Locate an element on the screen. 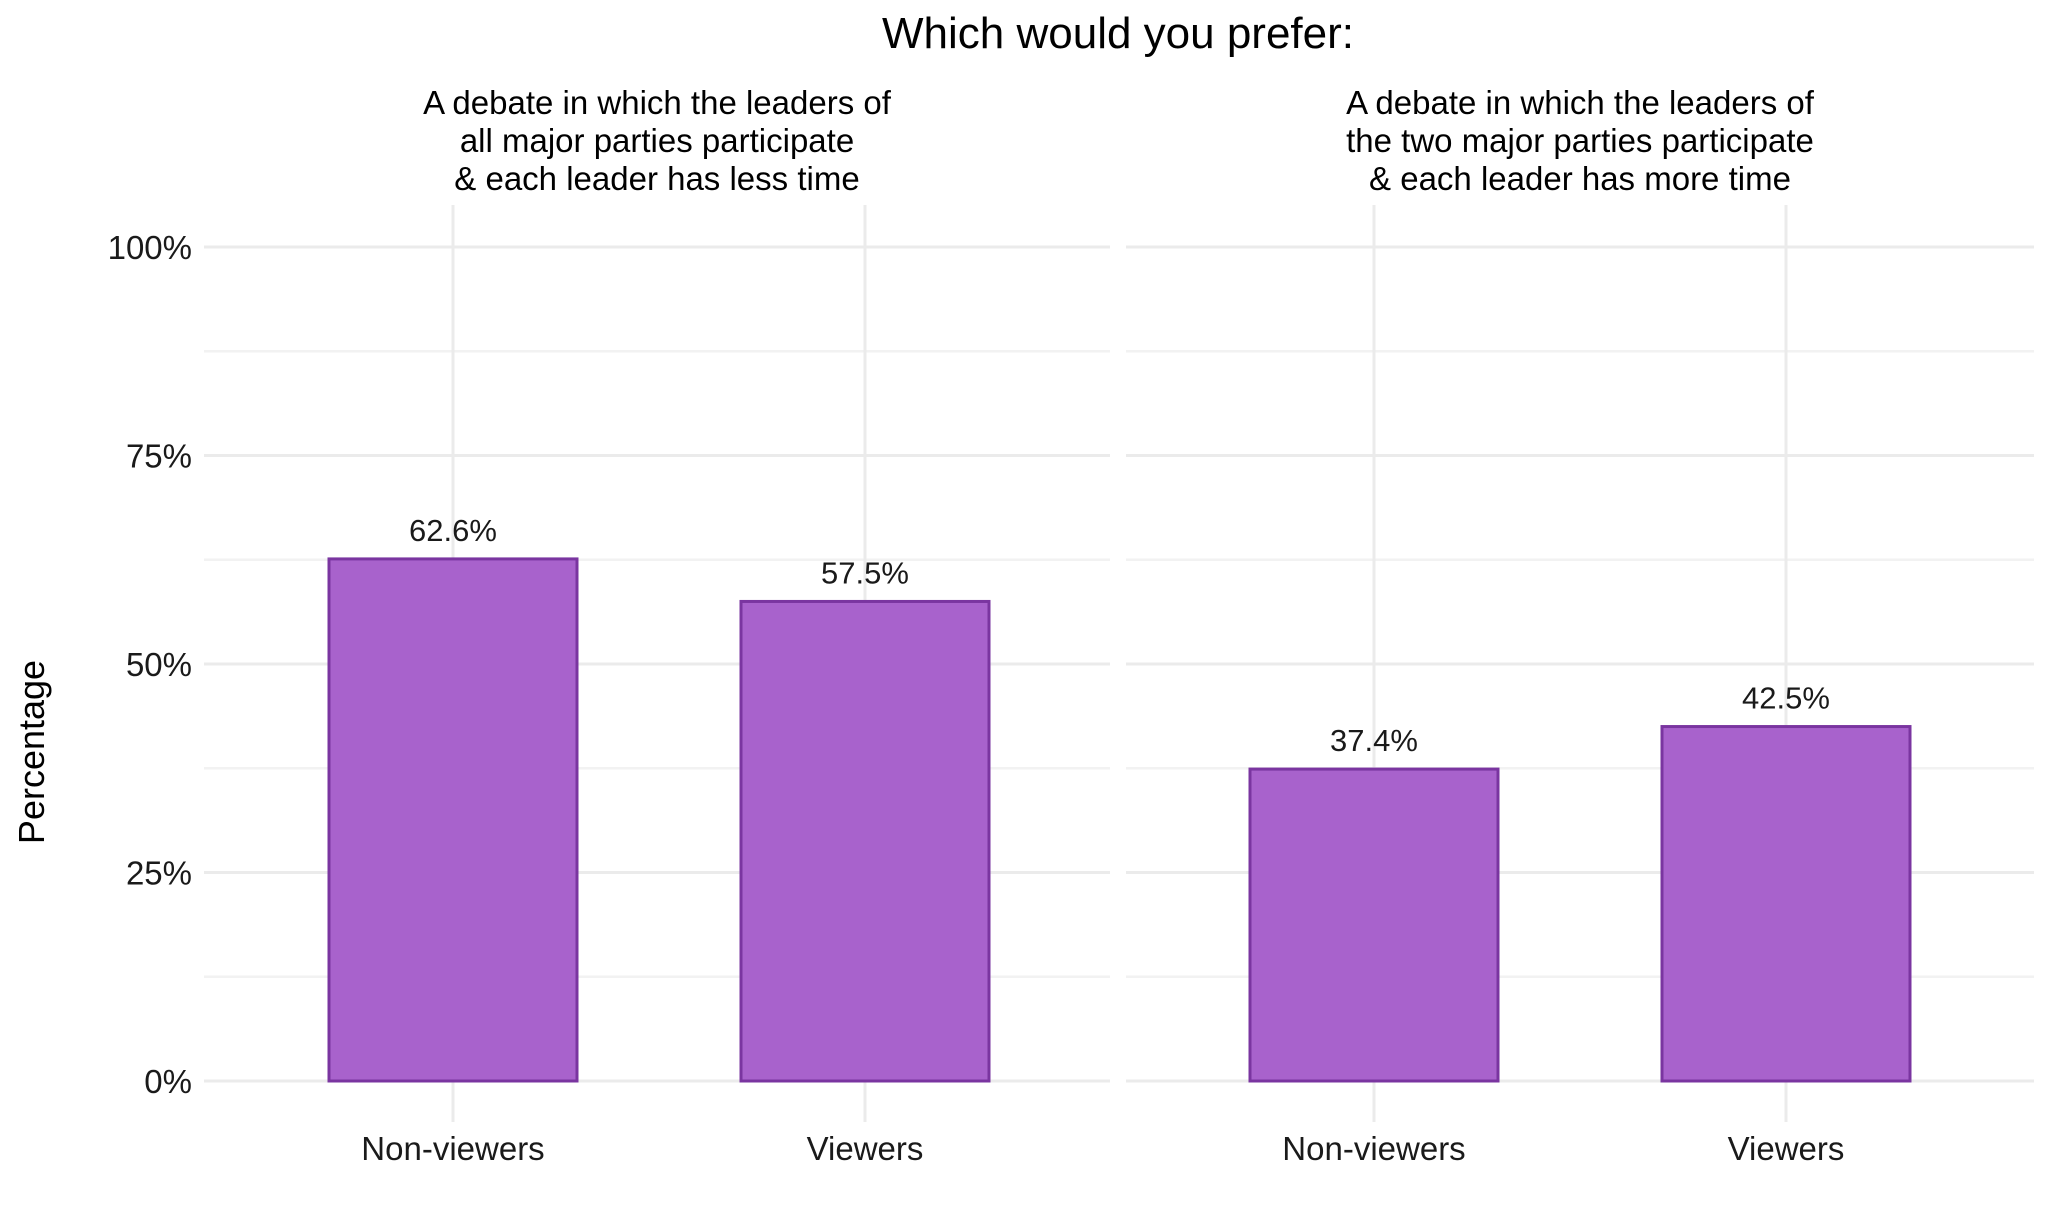  y-tick-label: 100% is located at coordinates (150, 247).